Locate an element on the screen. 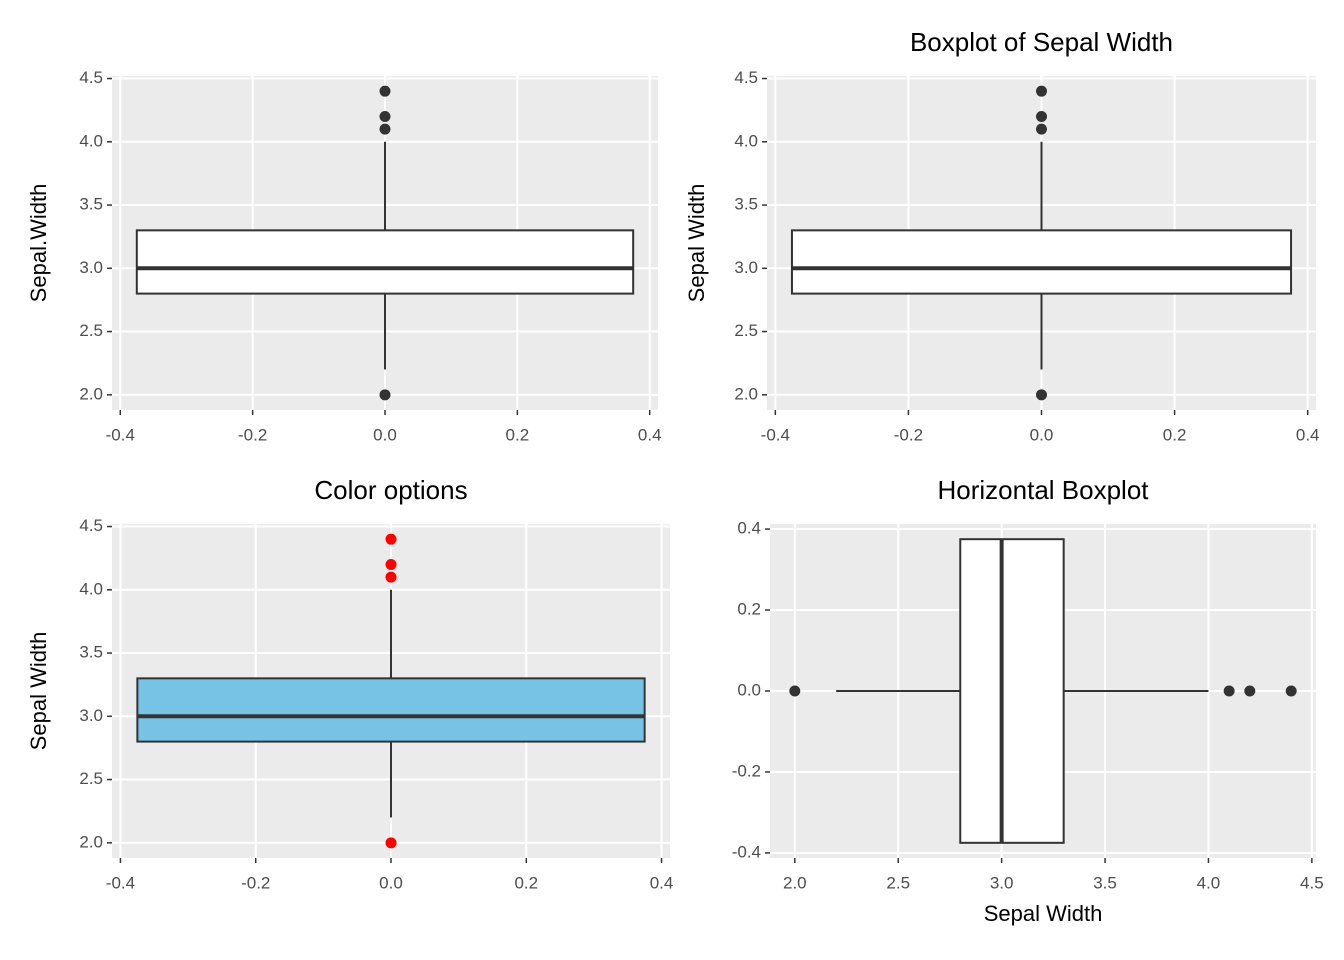 The width and height of the screenshot is (1344, 960). y-tick-label: 0.2 is located at coordinates (749, 609).